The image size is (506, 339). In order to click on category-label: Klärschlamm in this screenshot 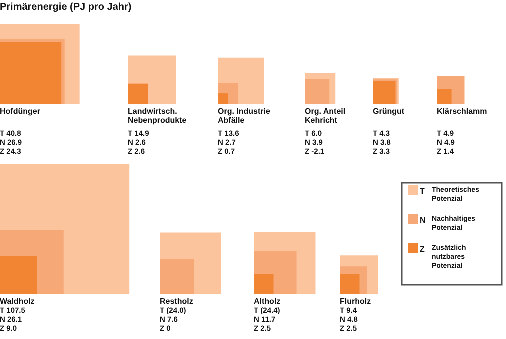, I will do `click(462, 111)`.